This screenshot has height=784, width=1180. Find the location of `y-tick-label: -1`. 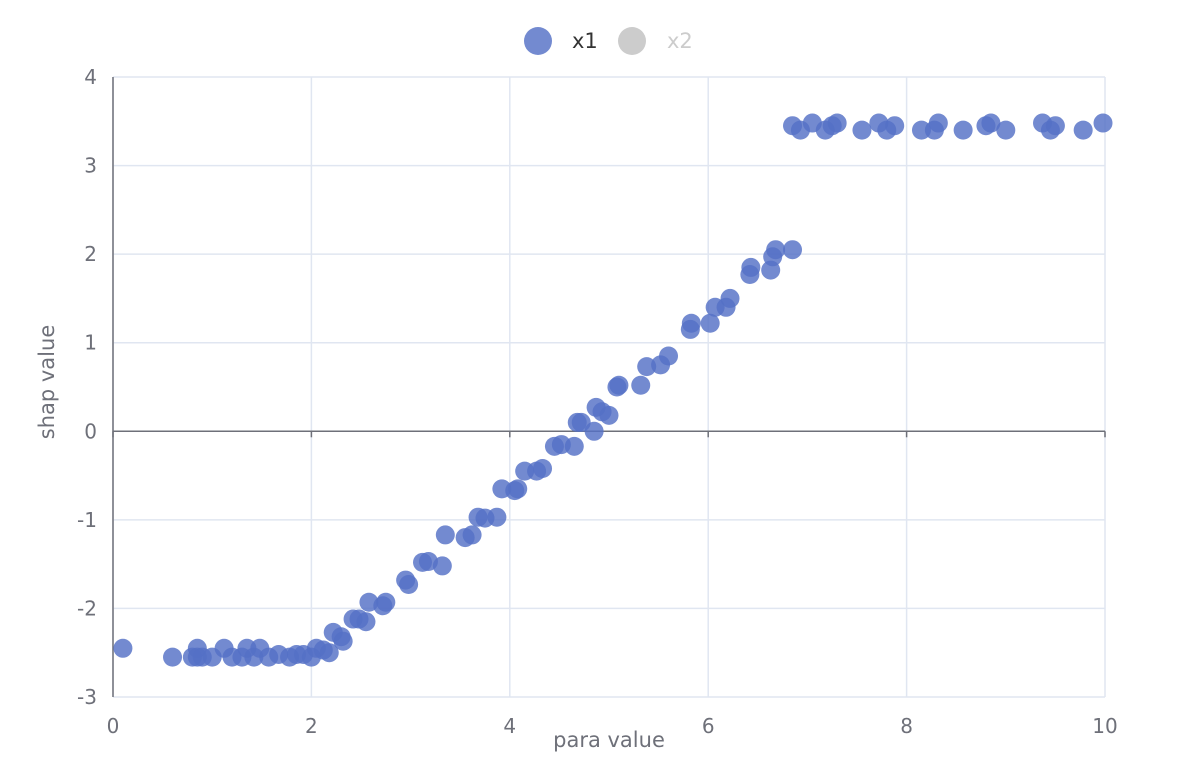

y-tick-label: -1 is located at coordinates (87, 520).